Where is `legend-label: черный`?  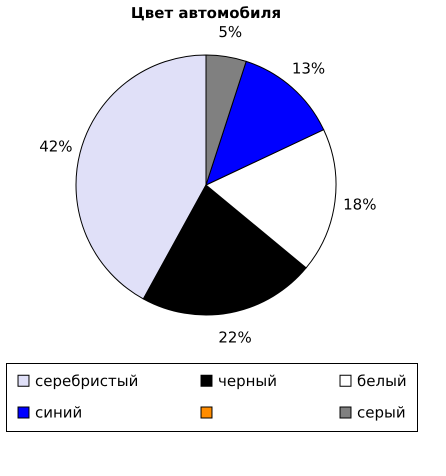 legend-label: черный is located at coordinates (248, 381).